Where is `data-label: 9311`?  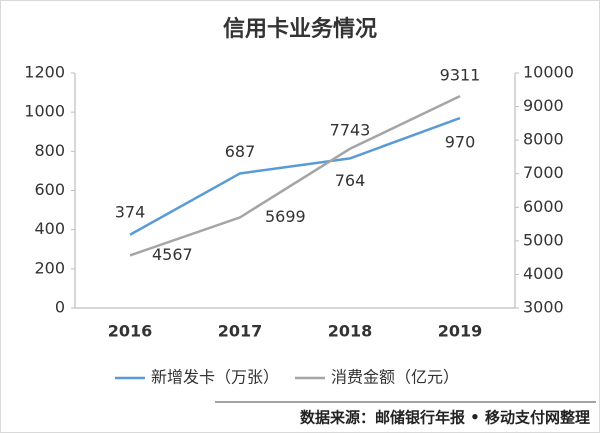
data-label: 9311 is located at coordinates (460, 75).